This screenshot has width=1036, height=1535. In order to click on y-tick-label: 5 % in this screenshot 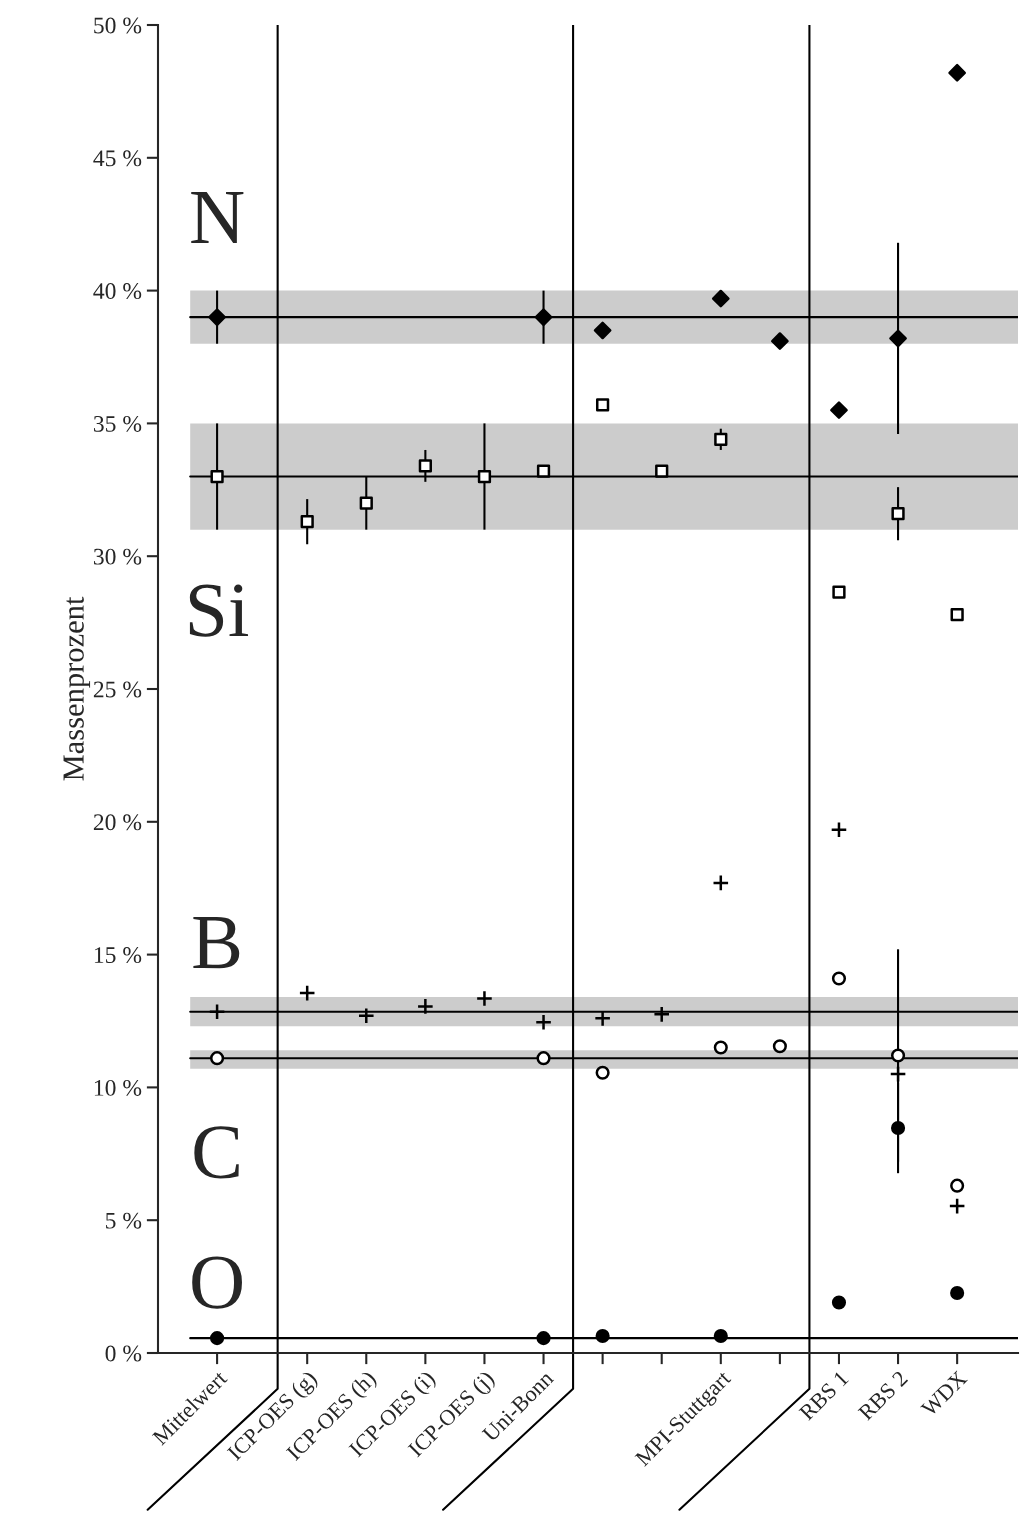, I will do `click(124, 1220)`.